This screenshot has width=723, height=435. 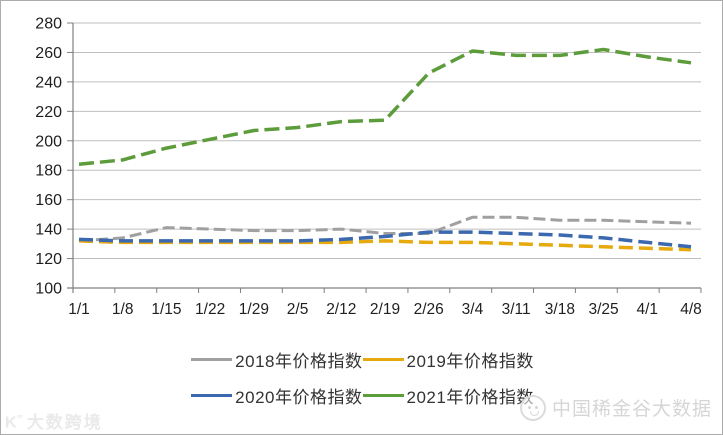 I want to click on x-axis-label-1/8: 1/8, so click(x=123, y=309).